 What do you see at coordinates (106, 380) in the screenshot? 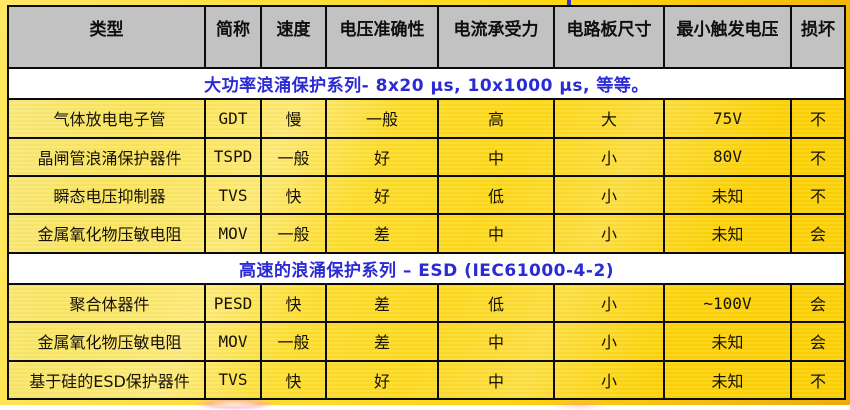
I see `cell-type: 基于硅的ESD保护器件` at bounding box center [106, 380].